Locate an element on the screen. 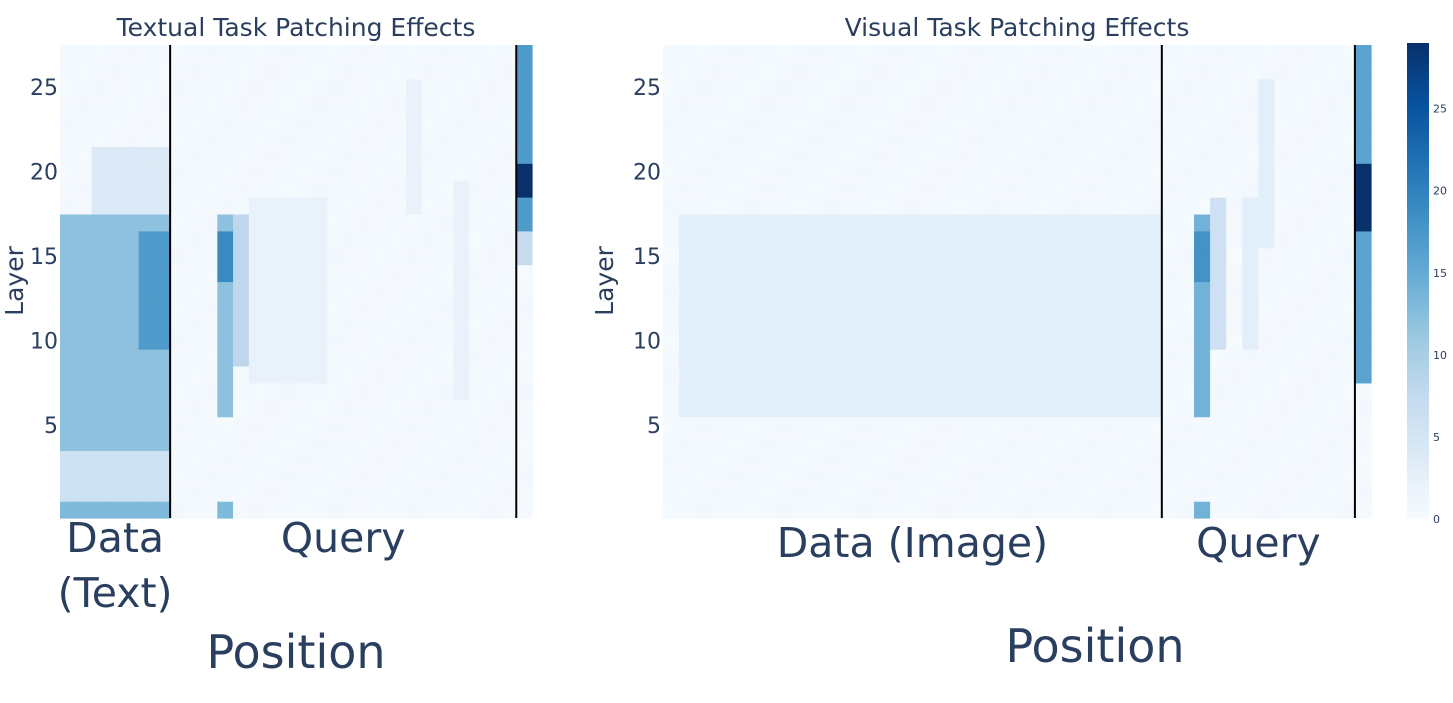  segment-label: Query is located at coordinates (343, 538).